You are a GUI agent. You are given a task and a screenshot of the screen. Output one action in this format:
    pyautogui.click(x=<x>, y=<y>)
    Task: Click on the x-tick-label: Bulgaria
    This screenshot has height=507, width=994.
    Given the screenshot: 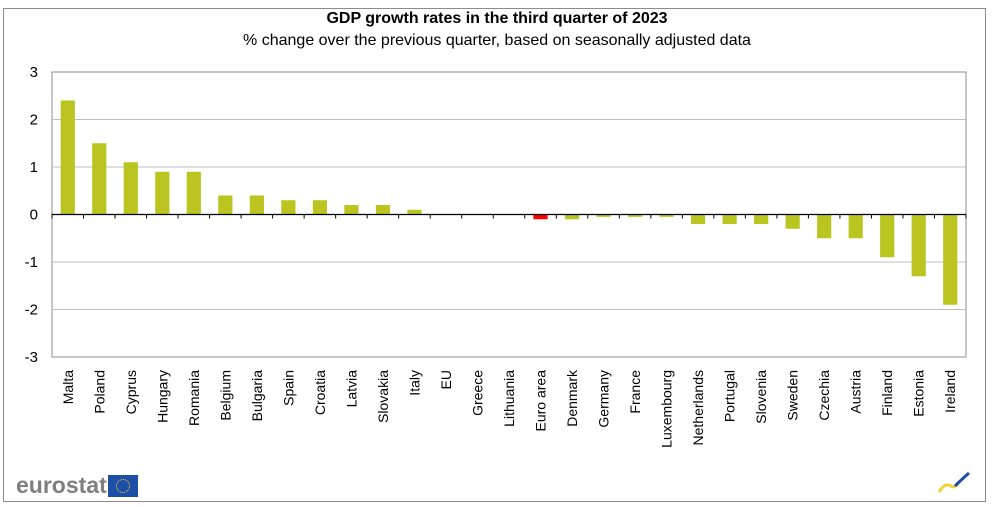 What is the action you would take?
    pyautogui.click(x=257, y=396)
    